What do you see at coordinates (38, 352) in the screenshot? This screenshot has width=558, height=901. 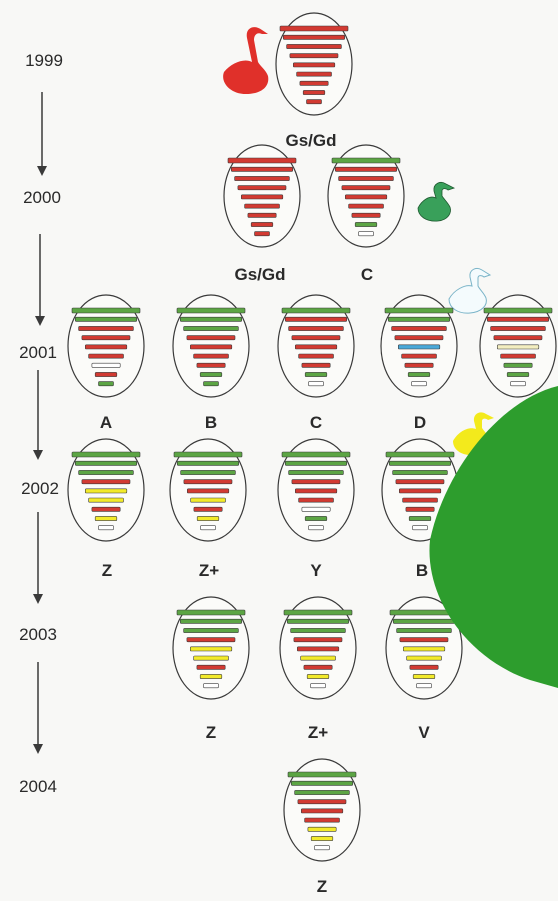 I see `year-label: 2001` at bounding box center [38, 352].